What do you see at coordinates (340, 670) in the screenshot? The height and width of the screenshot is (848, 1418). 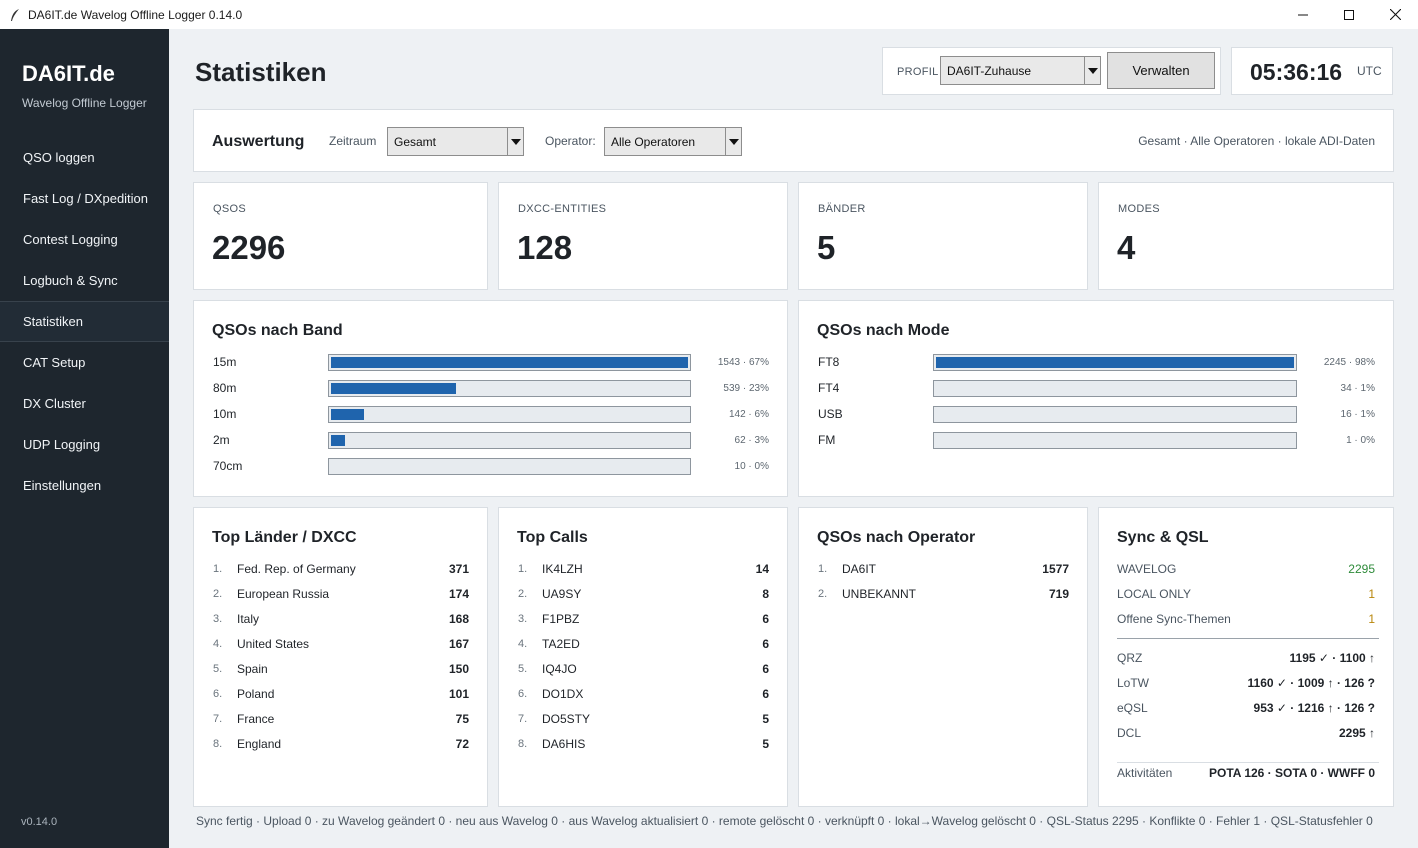 I see `list-item: 5. Spain 150` at bounding box center [340, 670].